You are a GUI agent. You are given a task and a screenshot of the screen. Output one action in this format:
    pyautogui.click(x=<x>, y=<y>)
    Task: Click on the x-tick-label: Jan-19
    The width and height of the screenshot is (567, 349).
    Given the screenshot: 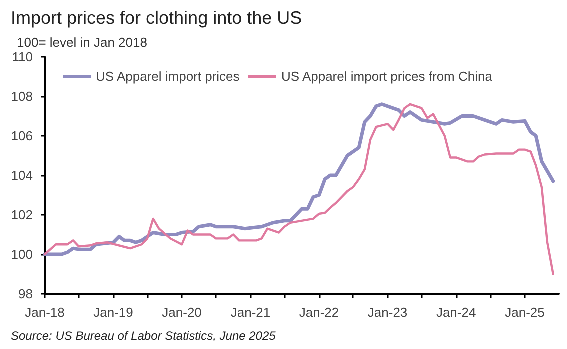 What is the action you would take?
    pyautogui.click(x=114, y=312)
    